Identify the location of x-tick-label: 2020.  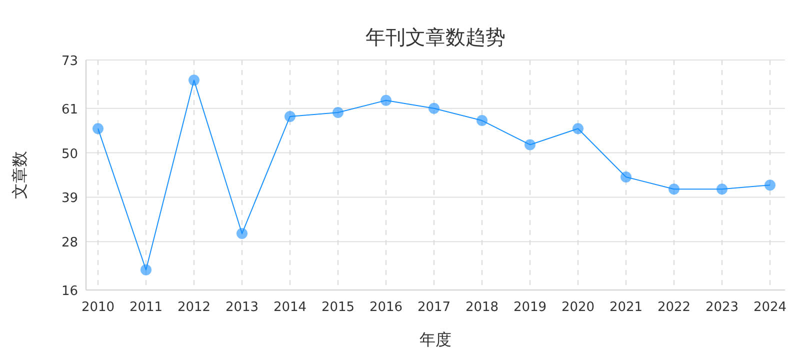
(578, 307).